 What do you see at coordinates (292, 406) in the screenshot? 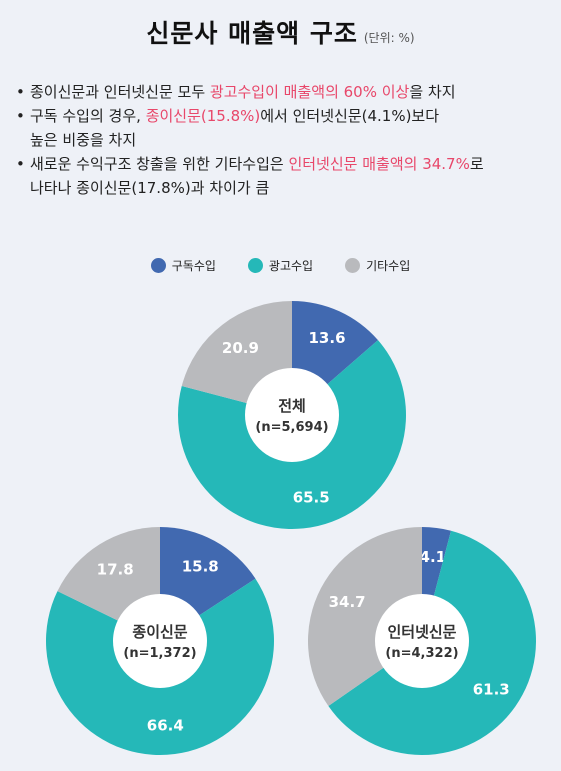
I see `donut-center-title: 전체` at bounding box center [292, 406].